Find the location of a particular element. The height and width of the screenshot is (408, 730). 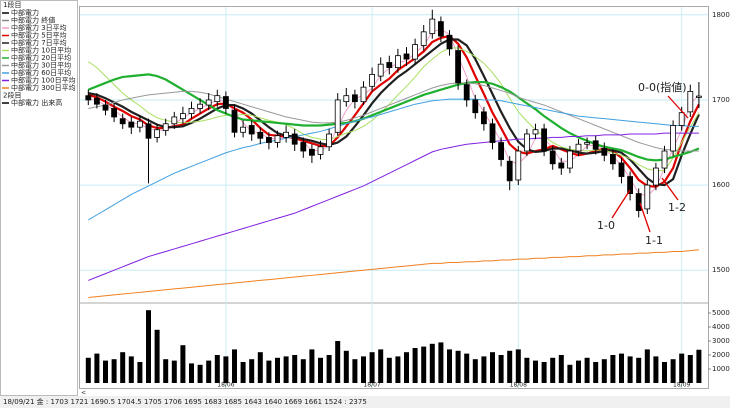

sidebar-section: 1段目 is located at coordinates (12, 4).